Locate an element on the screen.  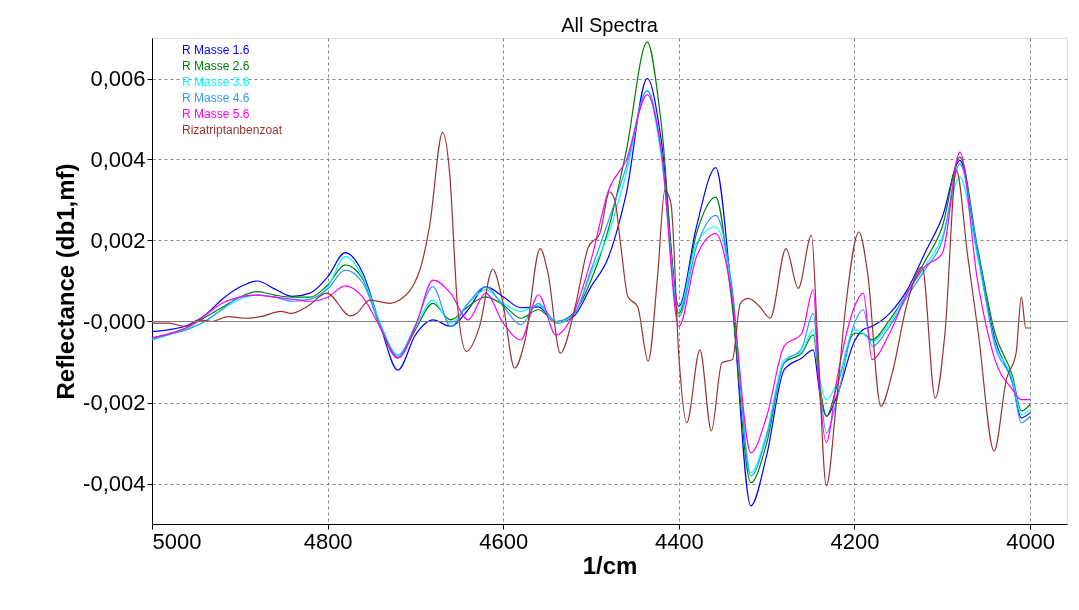
x-tick-label: 5000 is located at coordinates (177, 541).